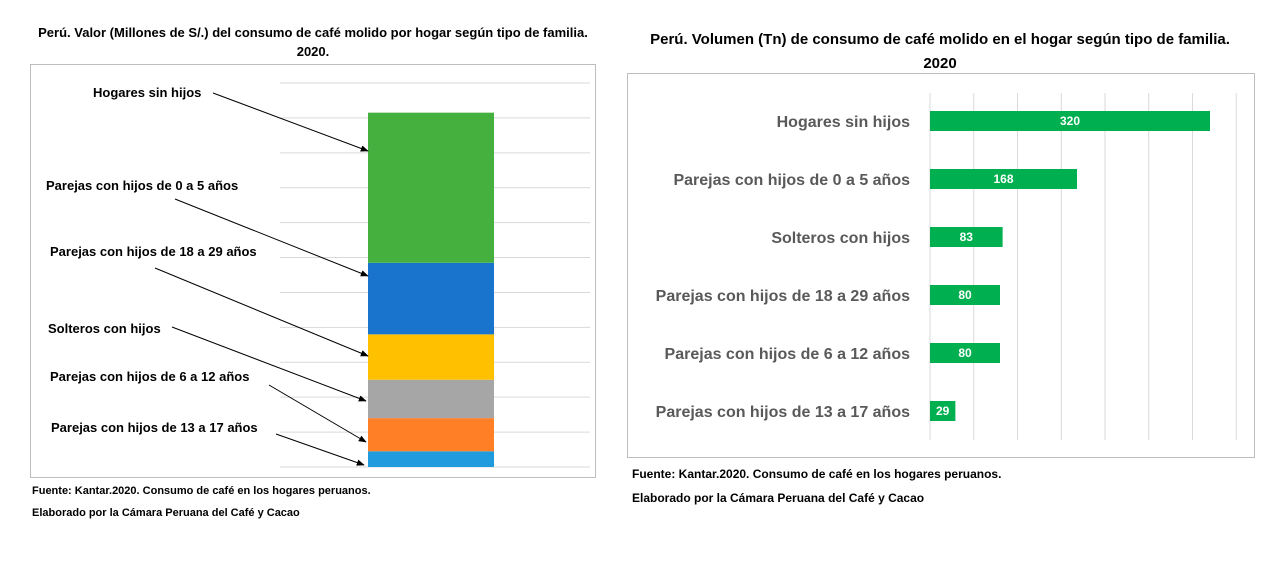  I want to click on chart1-category-label: Parejas con hijos de 13 a 17 años, so click(154, 427).